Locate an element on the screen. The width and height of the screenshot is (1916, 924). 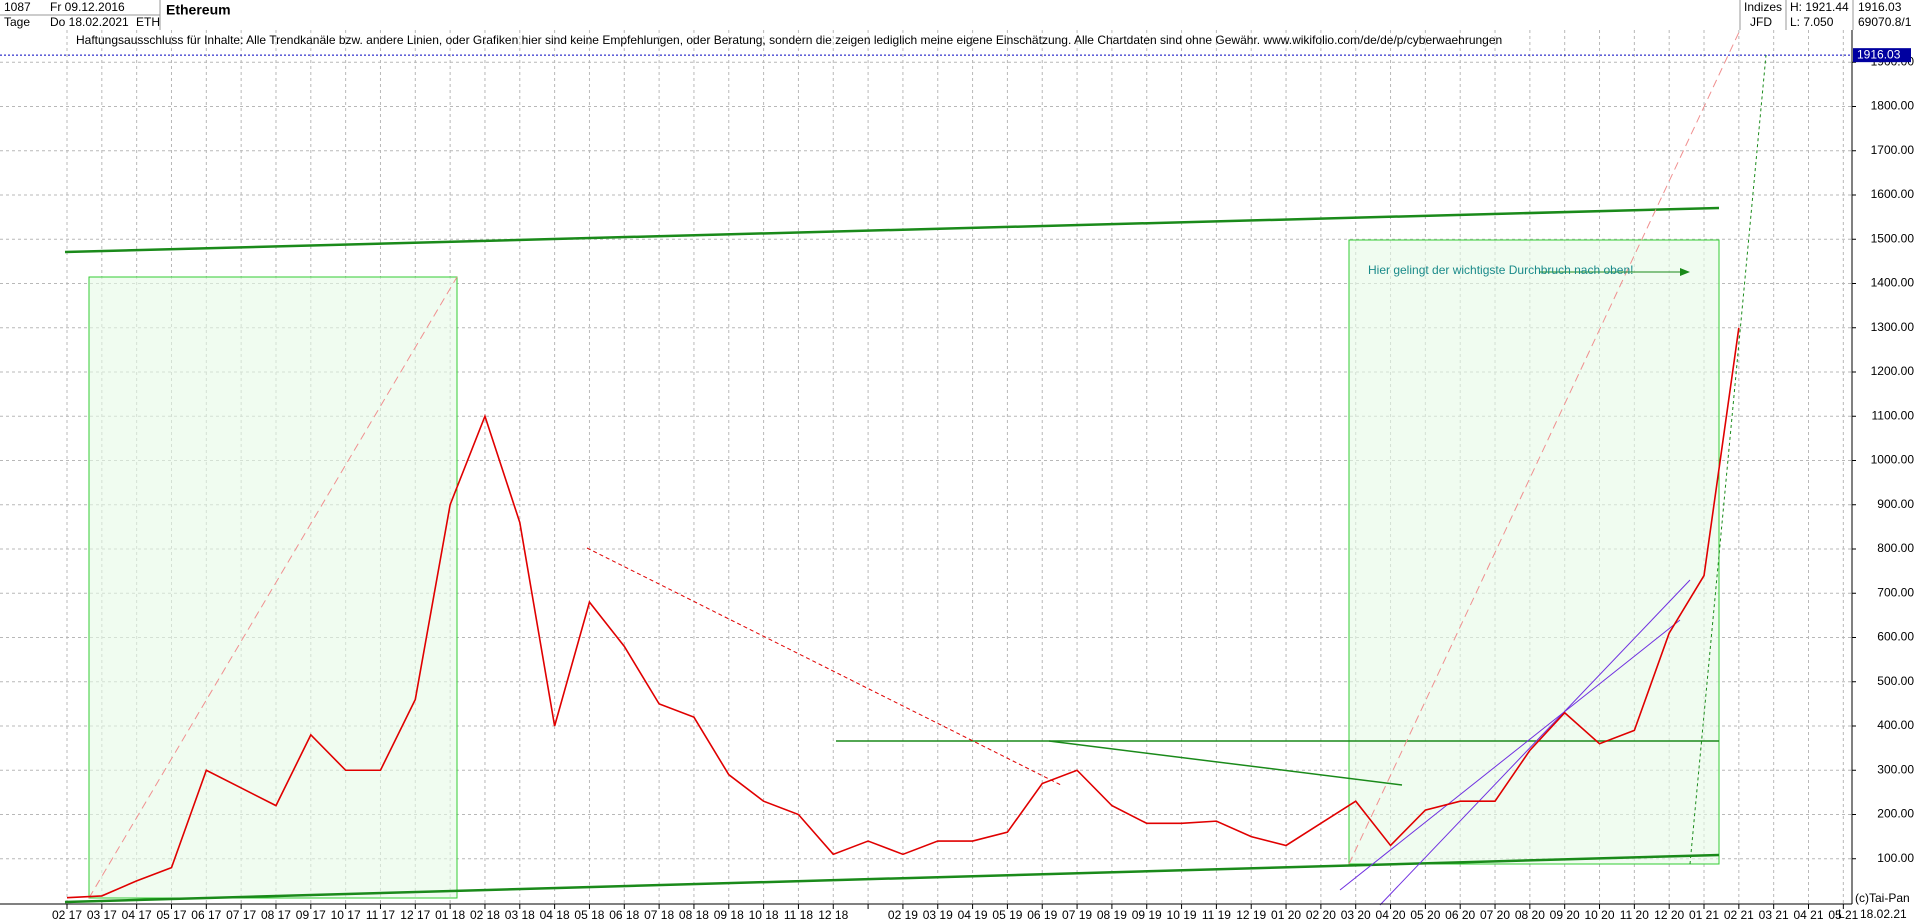
x-tick-label: 09 18 is located at coordinates (729, 915).